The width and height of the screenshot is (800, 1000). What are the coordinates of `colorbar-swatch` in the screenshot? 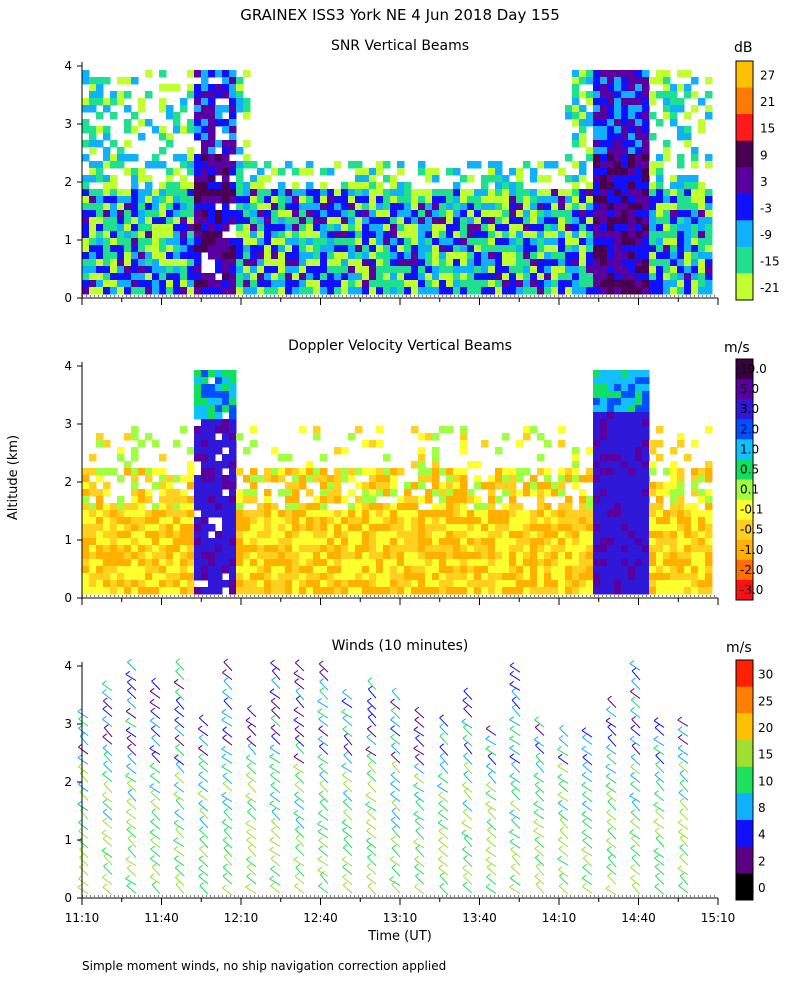 It's located at (744, 834).